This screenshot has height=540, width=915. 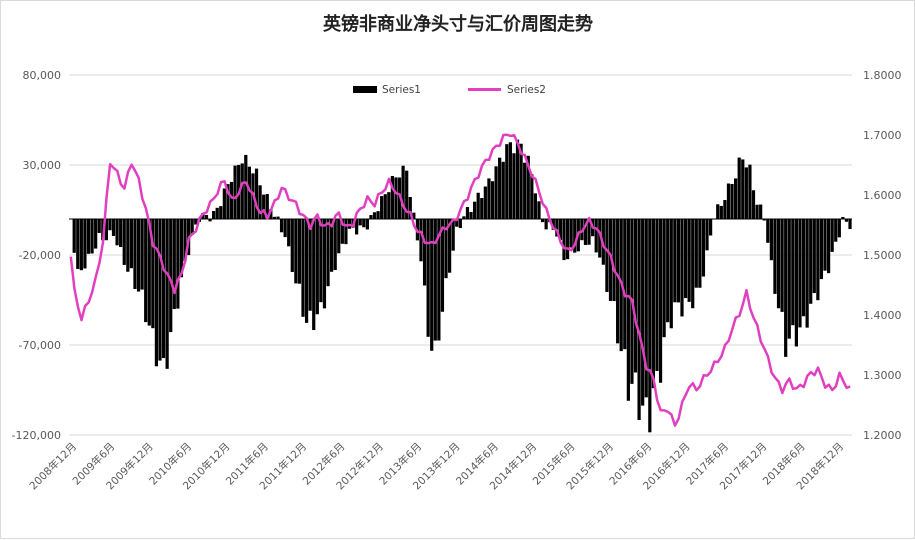 What do you see at coordinates (53, 466) in the screenshot?
I see `x-tick-label: 2008年12月` at bounding box center [53, 466].